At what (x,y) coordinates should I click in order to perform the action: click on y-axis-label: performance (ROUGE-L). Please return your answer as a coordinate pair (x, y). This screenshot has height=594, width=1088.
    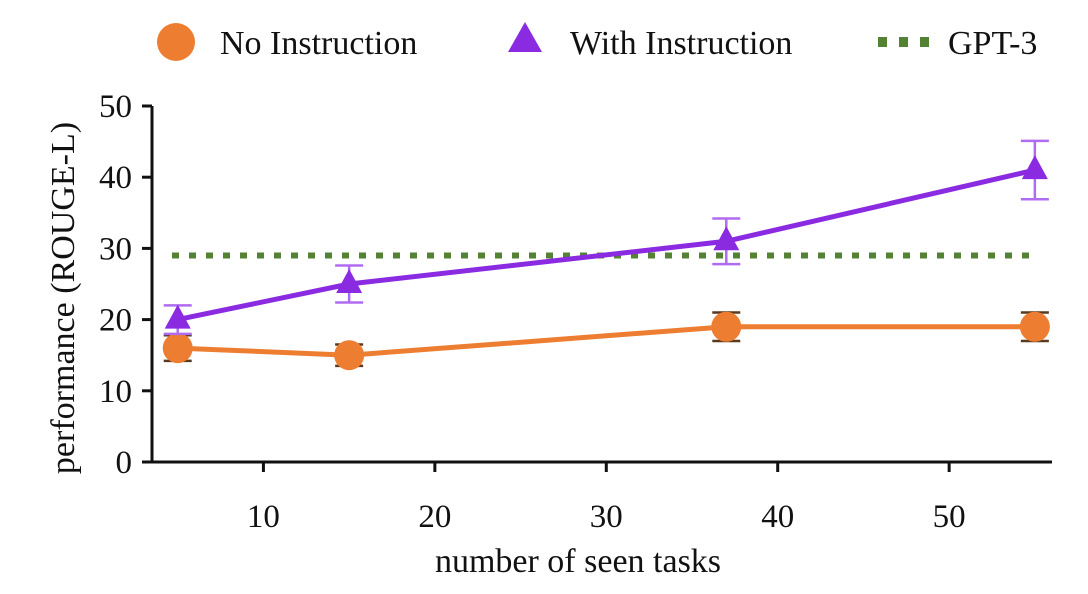
    Looking at the image, I should click on (63, 298).